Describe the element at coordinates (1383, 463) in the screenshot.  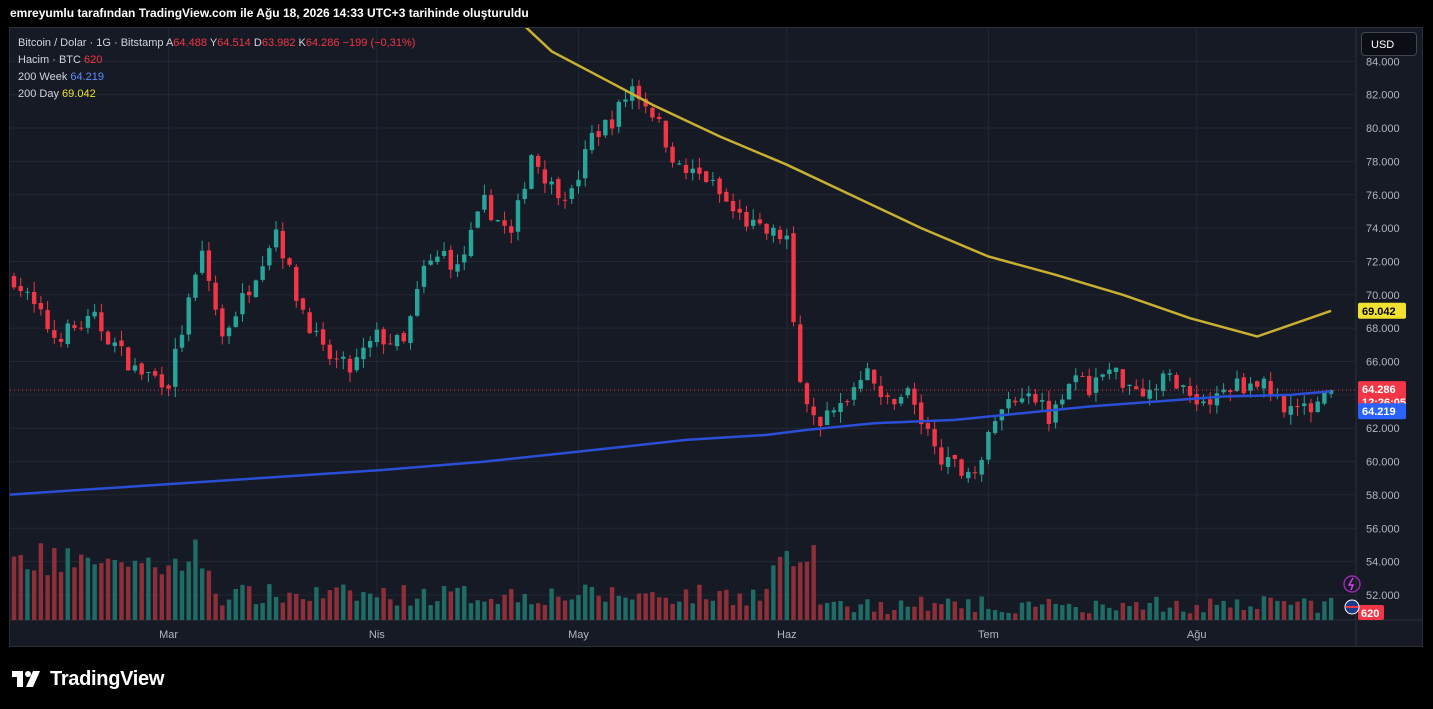
I see `y-tick-label: 60.000` at that location.